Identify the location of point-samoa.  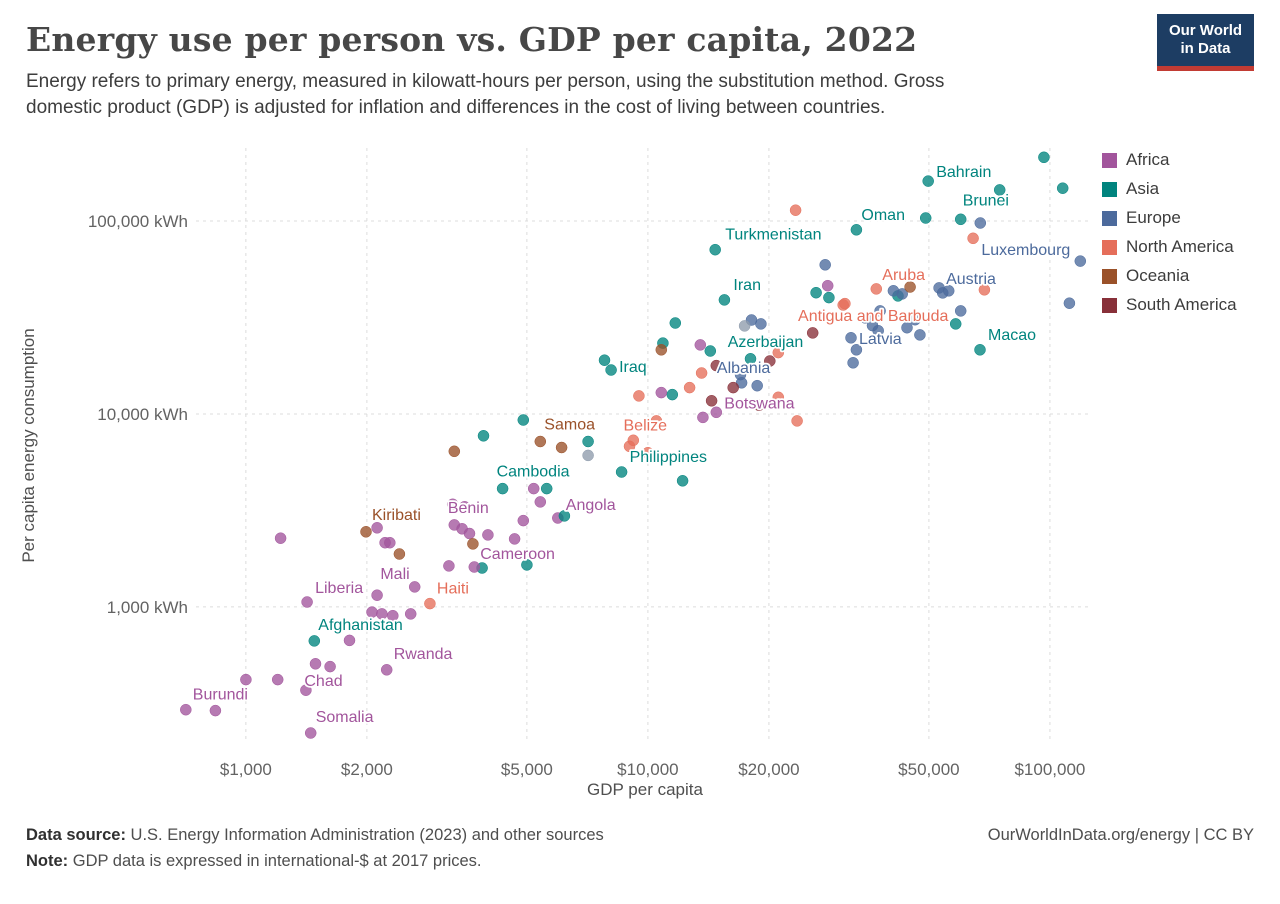
(540, 441).